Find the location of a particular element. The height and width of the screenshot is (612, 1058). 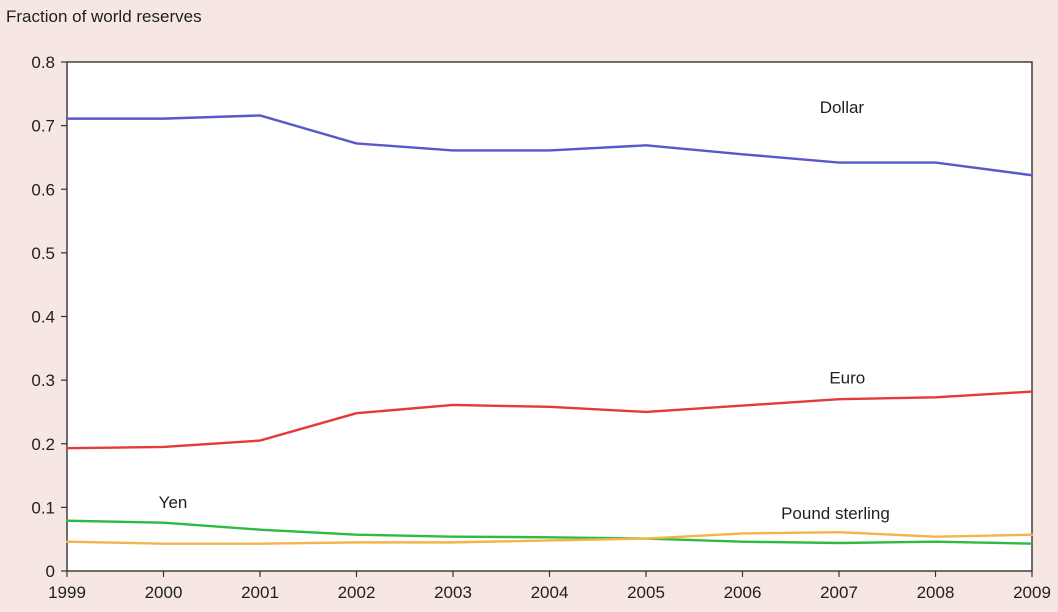

x-tick-label: 2008 is located at coordinates (936, 592).